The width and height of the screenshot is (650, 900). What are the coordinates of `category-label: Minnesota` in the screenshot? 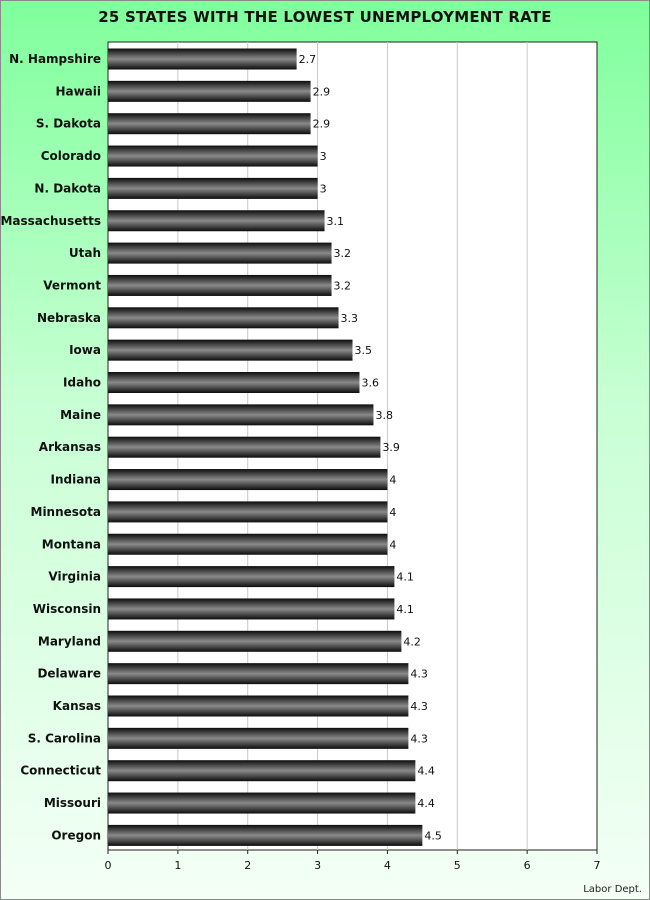 It's located at (66, 512).